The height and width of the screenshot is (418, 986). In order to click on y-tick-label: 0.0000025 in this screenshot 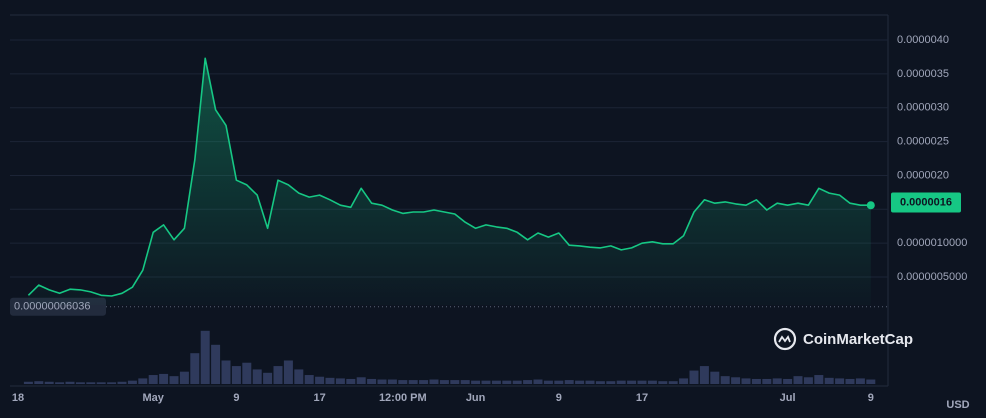, I will do `click(923, 142)`.